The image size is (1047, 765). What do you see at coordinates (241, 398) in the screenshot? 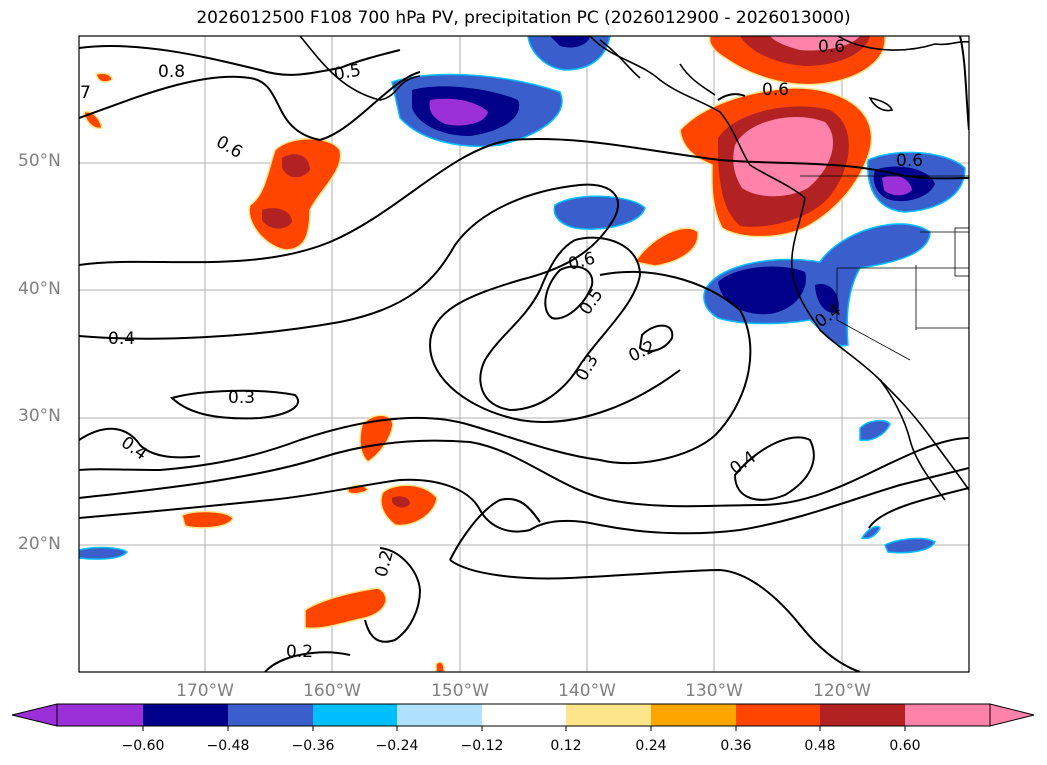
I see `contour-label: 0.3` at bounding box center [241, 398].